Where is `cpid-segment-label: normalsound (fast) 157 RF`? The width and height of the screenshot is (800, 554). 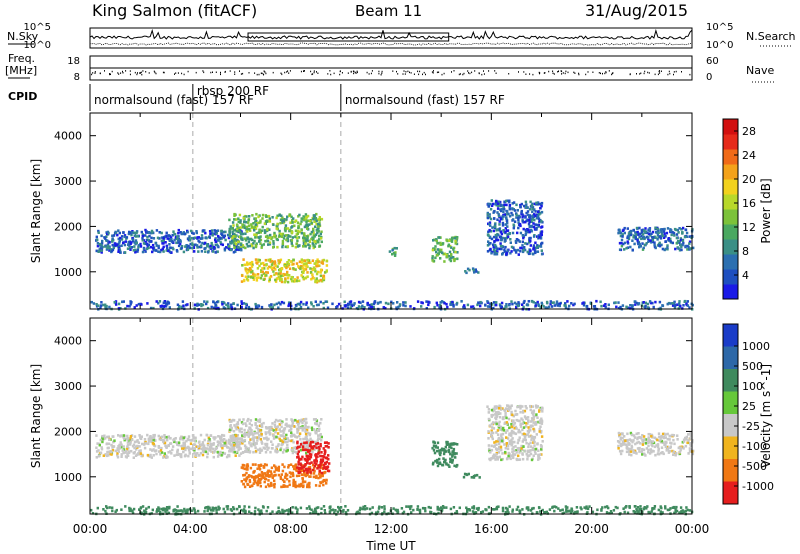
cpid-segment-label: normalsound (fast) 157 RF is located at coordinates (174, 100).